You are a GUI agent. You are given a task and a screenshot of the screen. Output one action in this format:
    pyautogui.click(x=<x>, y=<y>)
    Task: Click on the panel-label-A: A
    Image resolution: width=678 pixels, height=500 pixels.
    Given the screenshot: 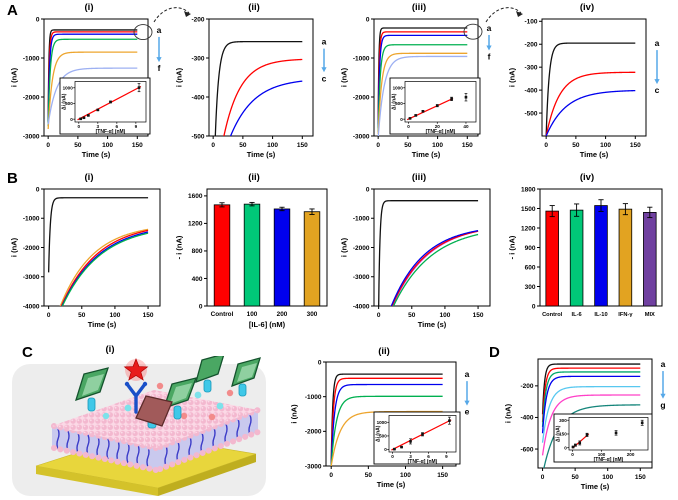 What is the action you would take?
    pyautogui.click(x=12, y=10)
    